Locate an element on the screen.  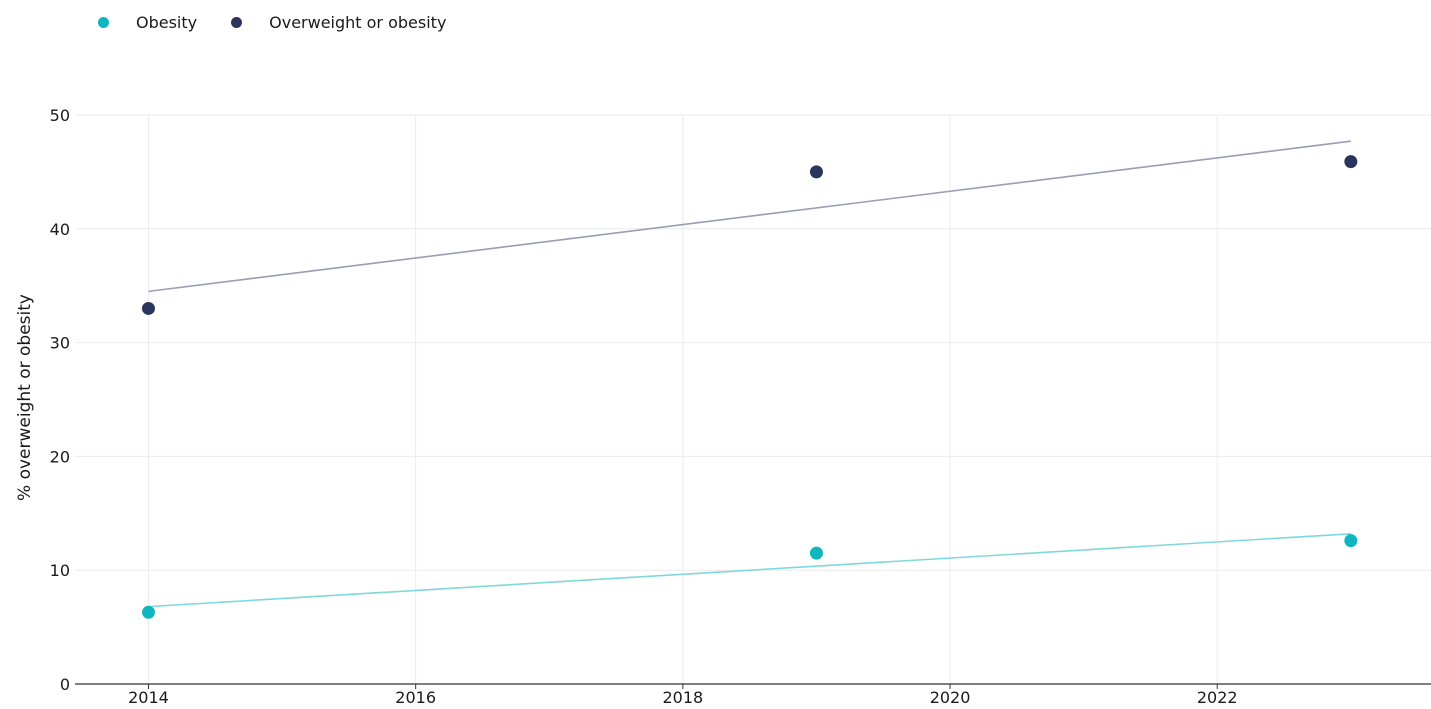
x-tick-label: 2018 is located at coordinates (683, 697).